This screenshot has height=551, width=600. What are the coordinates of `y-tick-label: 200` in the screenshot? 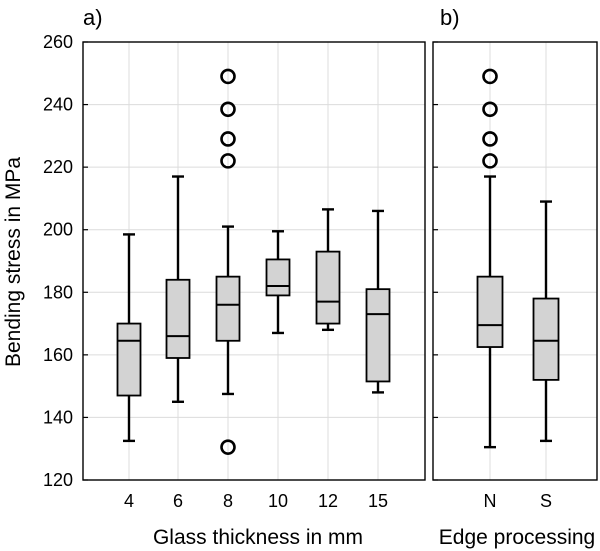 It's located at (58, 230).